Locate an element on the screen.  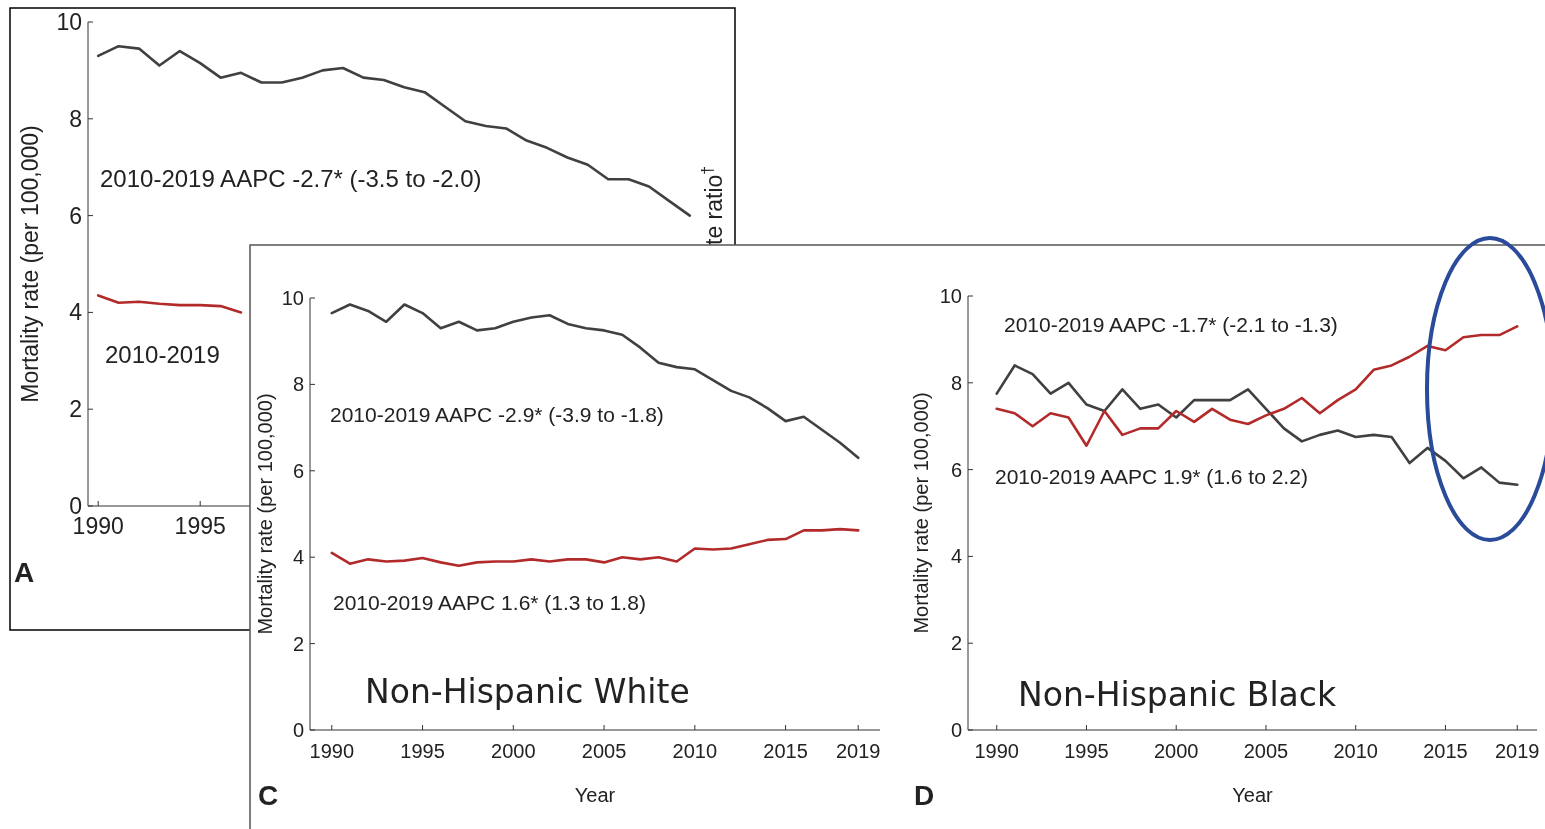
annotation: 2010-2019 AAPC 1.6* (1.3 to 1.8) is located at coordinates (489, 602).